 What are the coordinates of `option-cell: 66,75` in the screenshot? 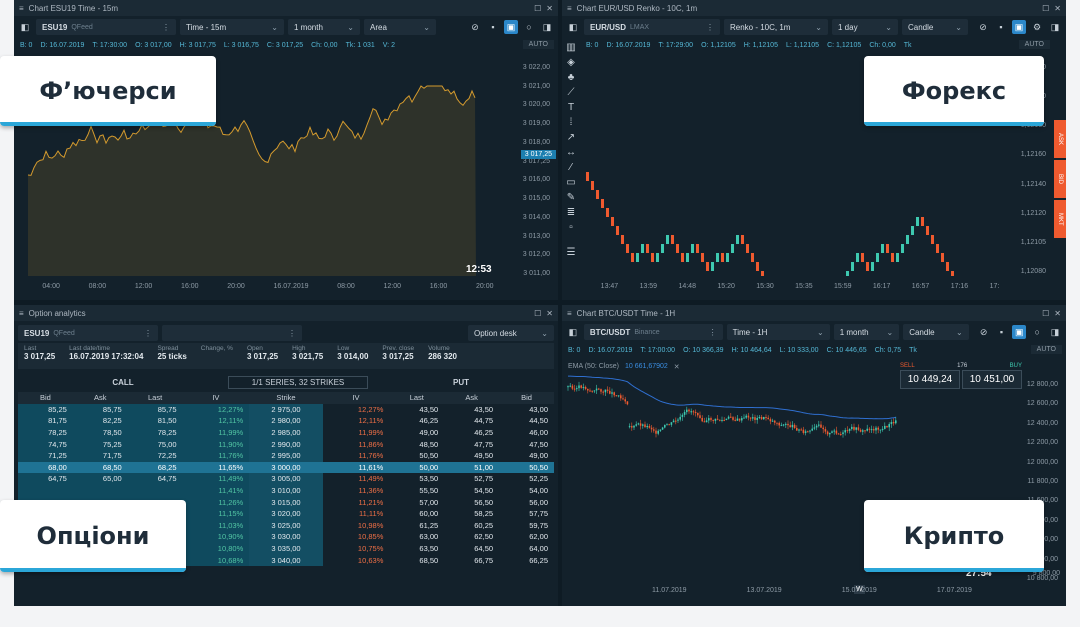 It's located at (484, 560).